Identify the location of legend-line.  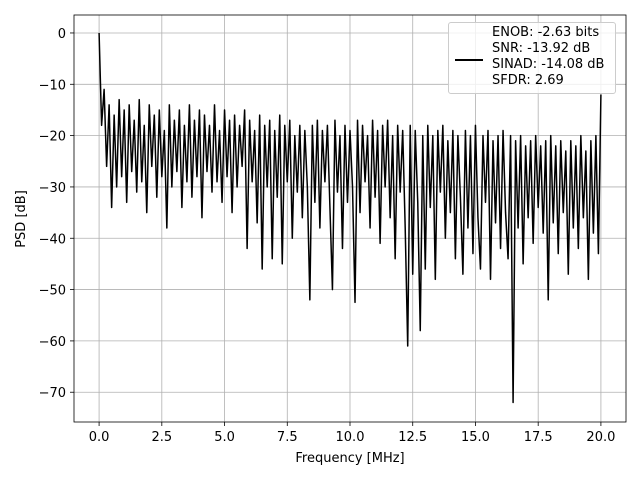
(469, 60).